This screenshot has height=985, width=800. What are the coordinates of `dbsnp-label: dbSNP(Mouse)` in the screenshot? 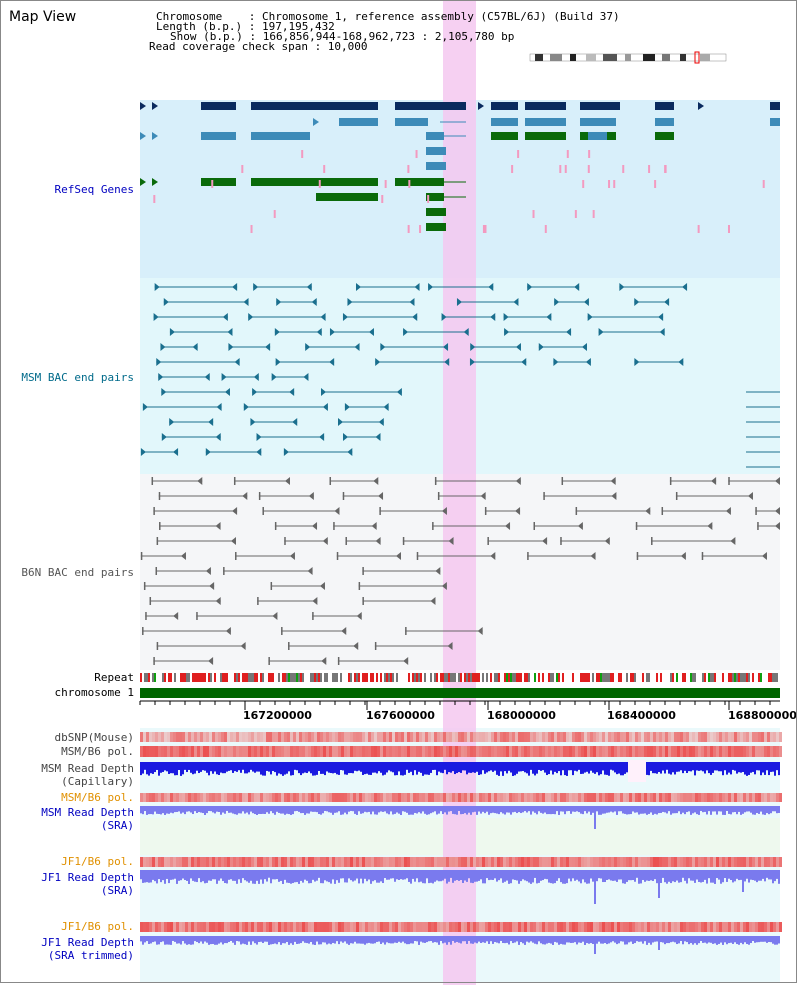 It's located at (94, 737).